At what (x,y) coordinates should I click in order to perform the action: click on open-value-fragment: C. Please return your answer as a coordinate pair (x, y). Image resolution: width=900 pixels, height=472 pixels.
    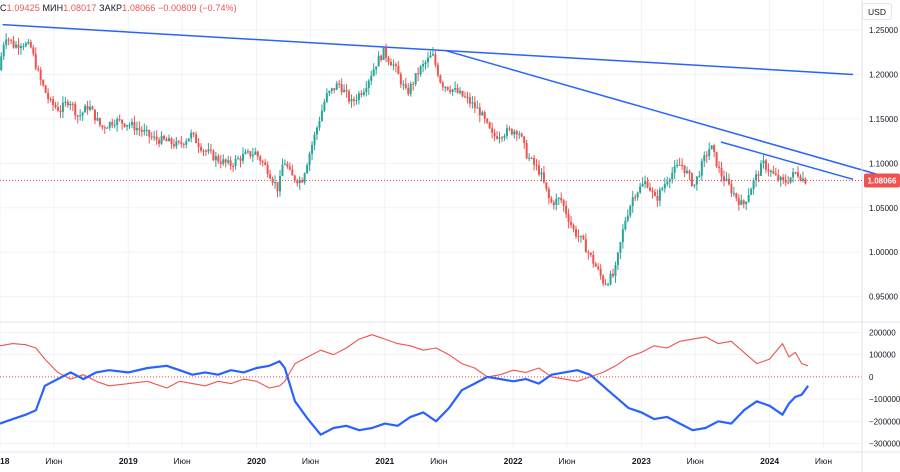
    Looking at the image, I should click on (3, 8).